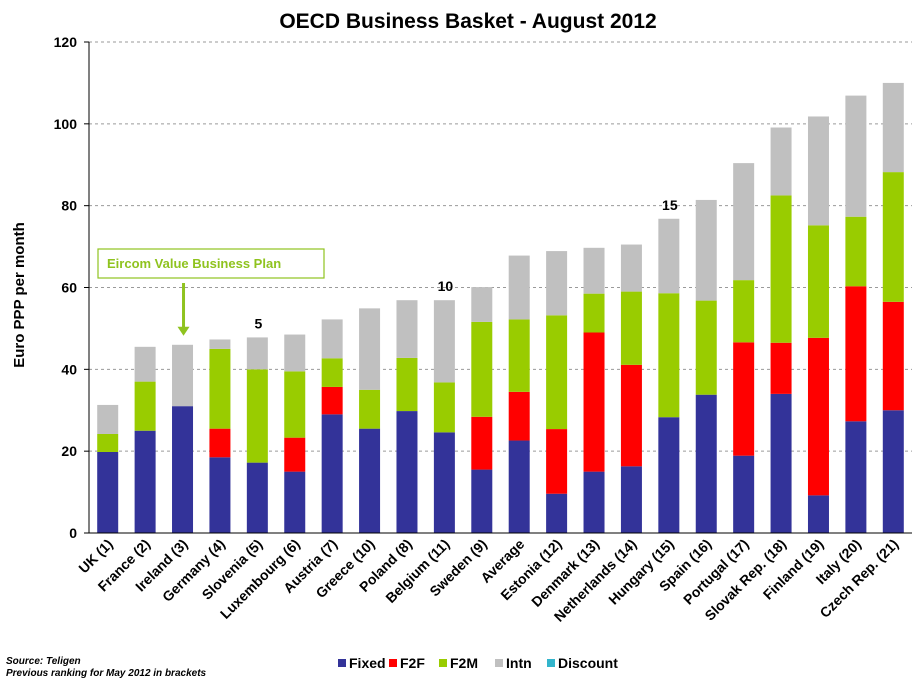 This screenshot has width=913, height=686. What do you see at coordinates (19, 295) in the screenshot?
I see `y-axis-label: Euro PPP per month` at bounding box center [19, 295].